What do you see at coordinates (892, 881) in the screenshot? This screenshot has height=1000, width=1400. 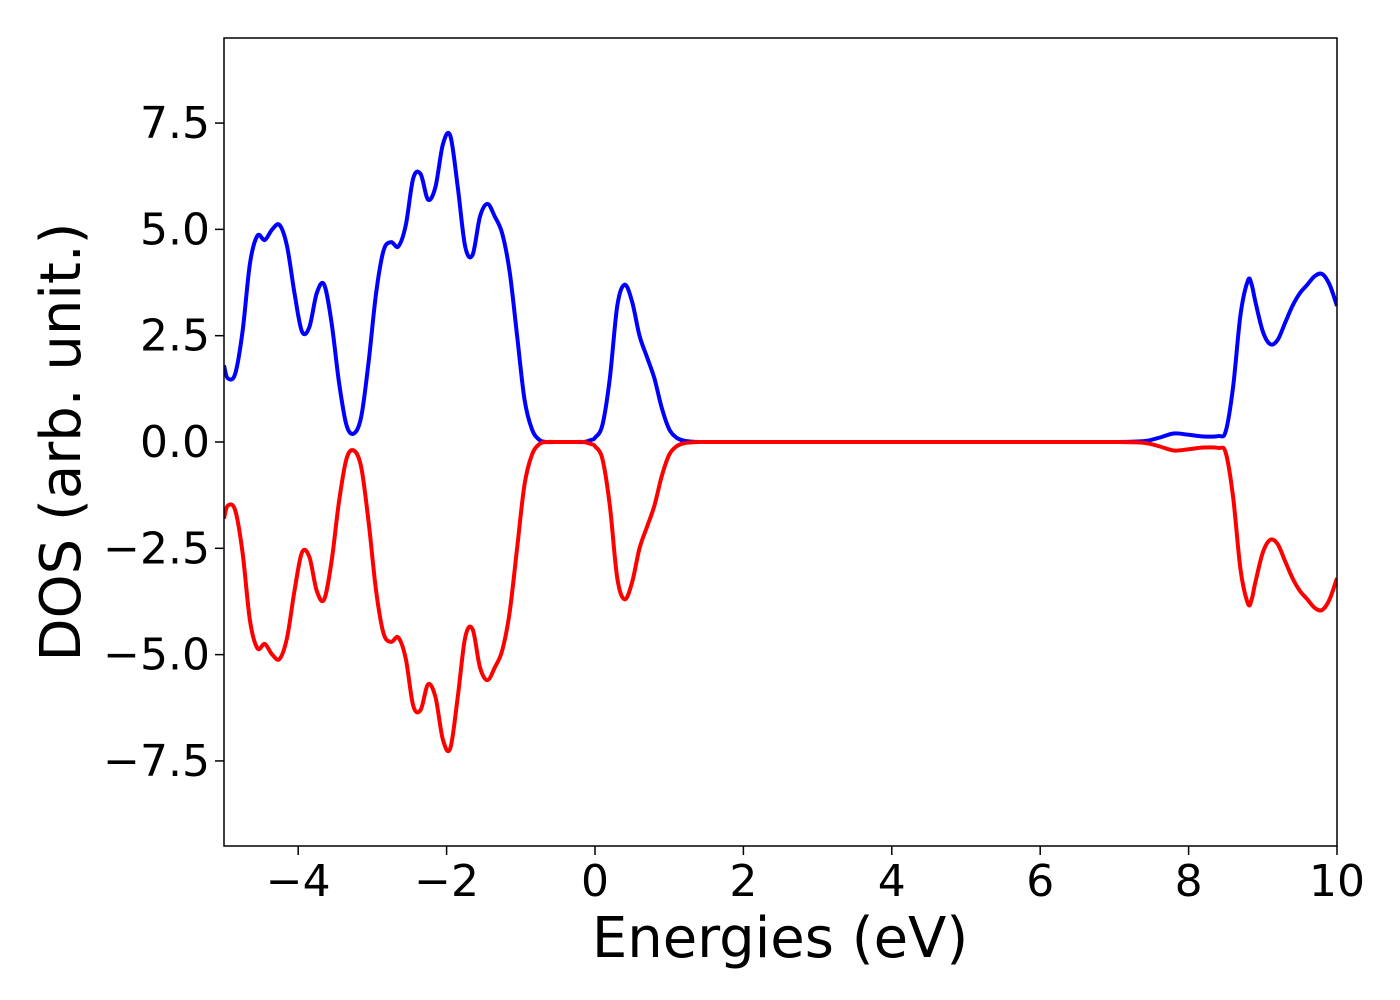 I see `x-tick-label: 4` at bounding box center [892, 881].